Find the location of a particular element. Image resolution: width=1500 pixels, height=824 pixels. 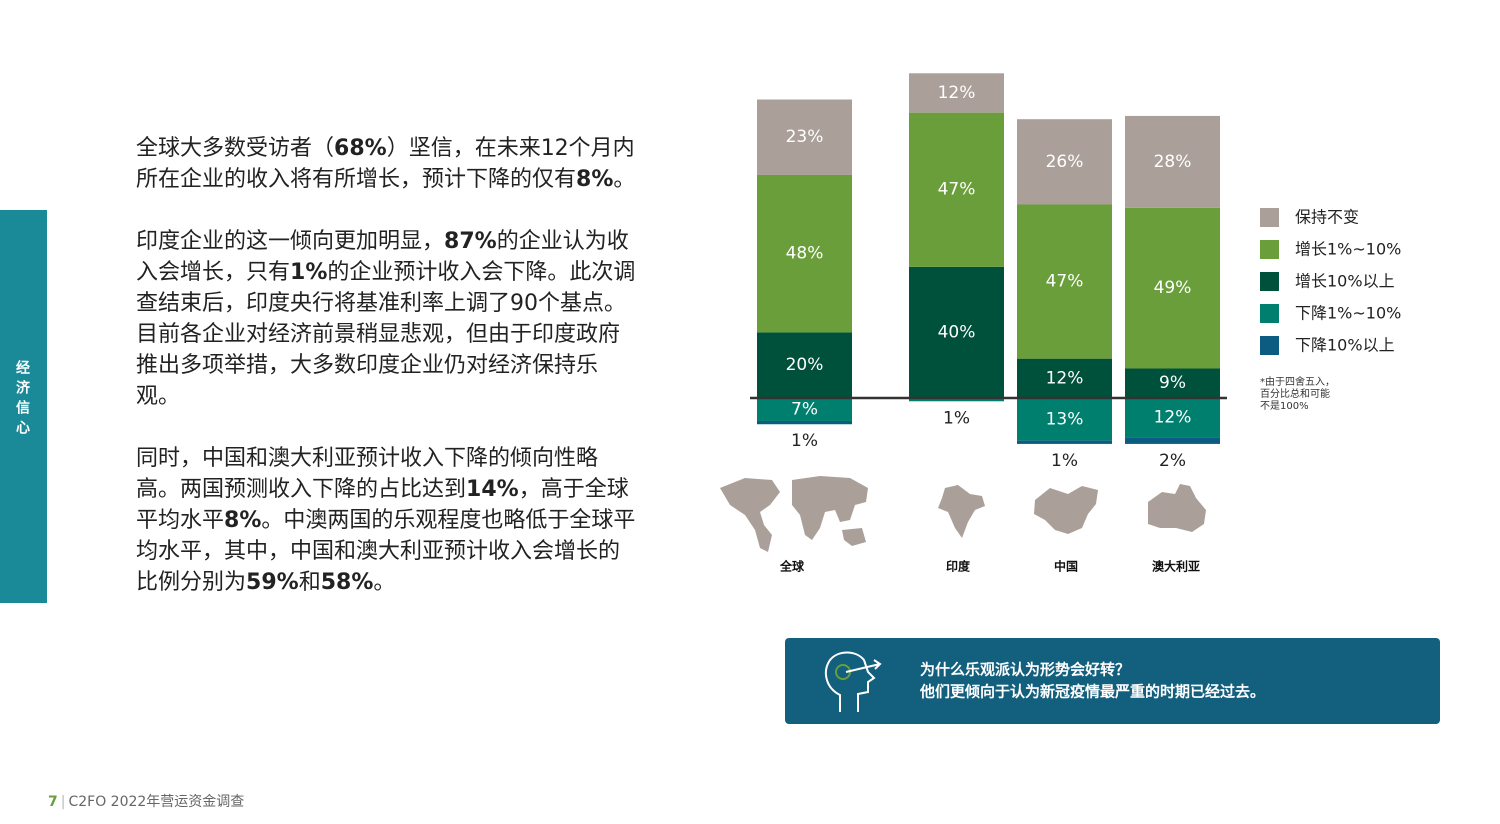

category-label: 全球 is located at coordinates (792, 566).